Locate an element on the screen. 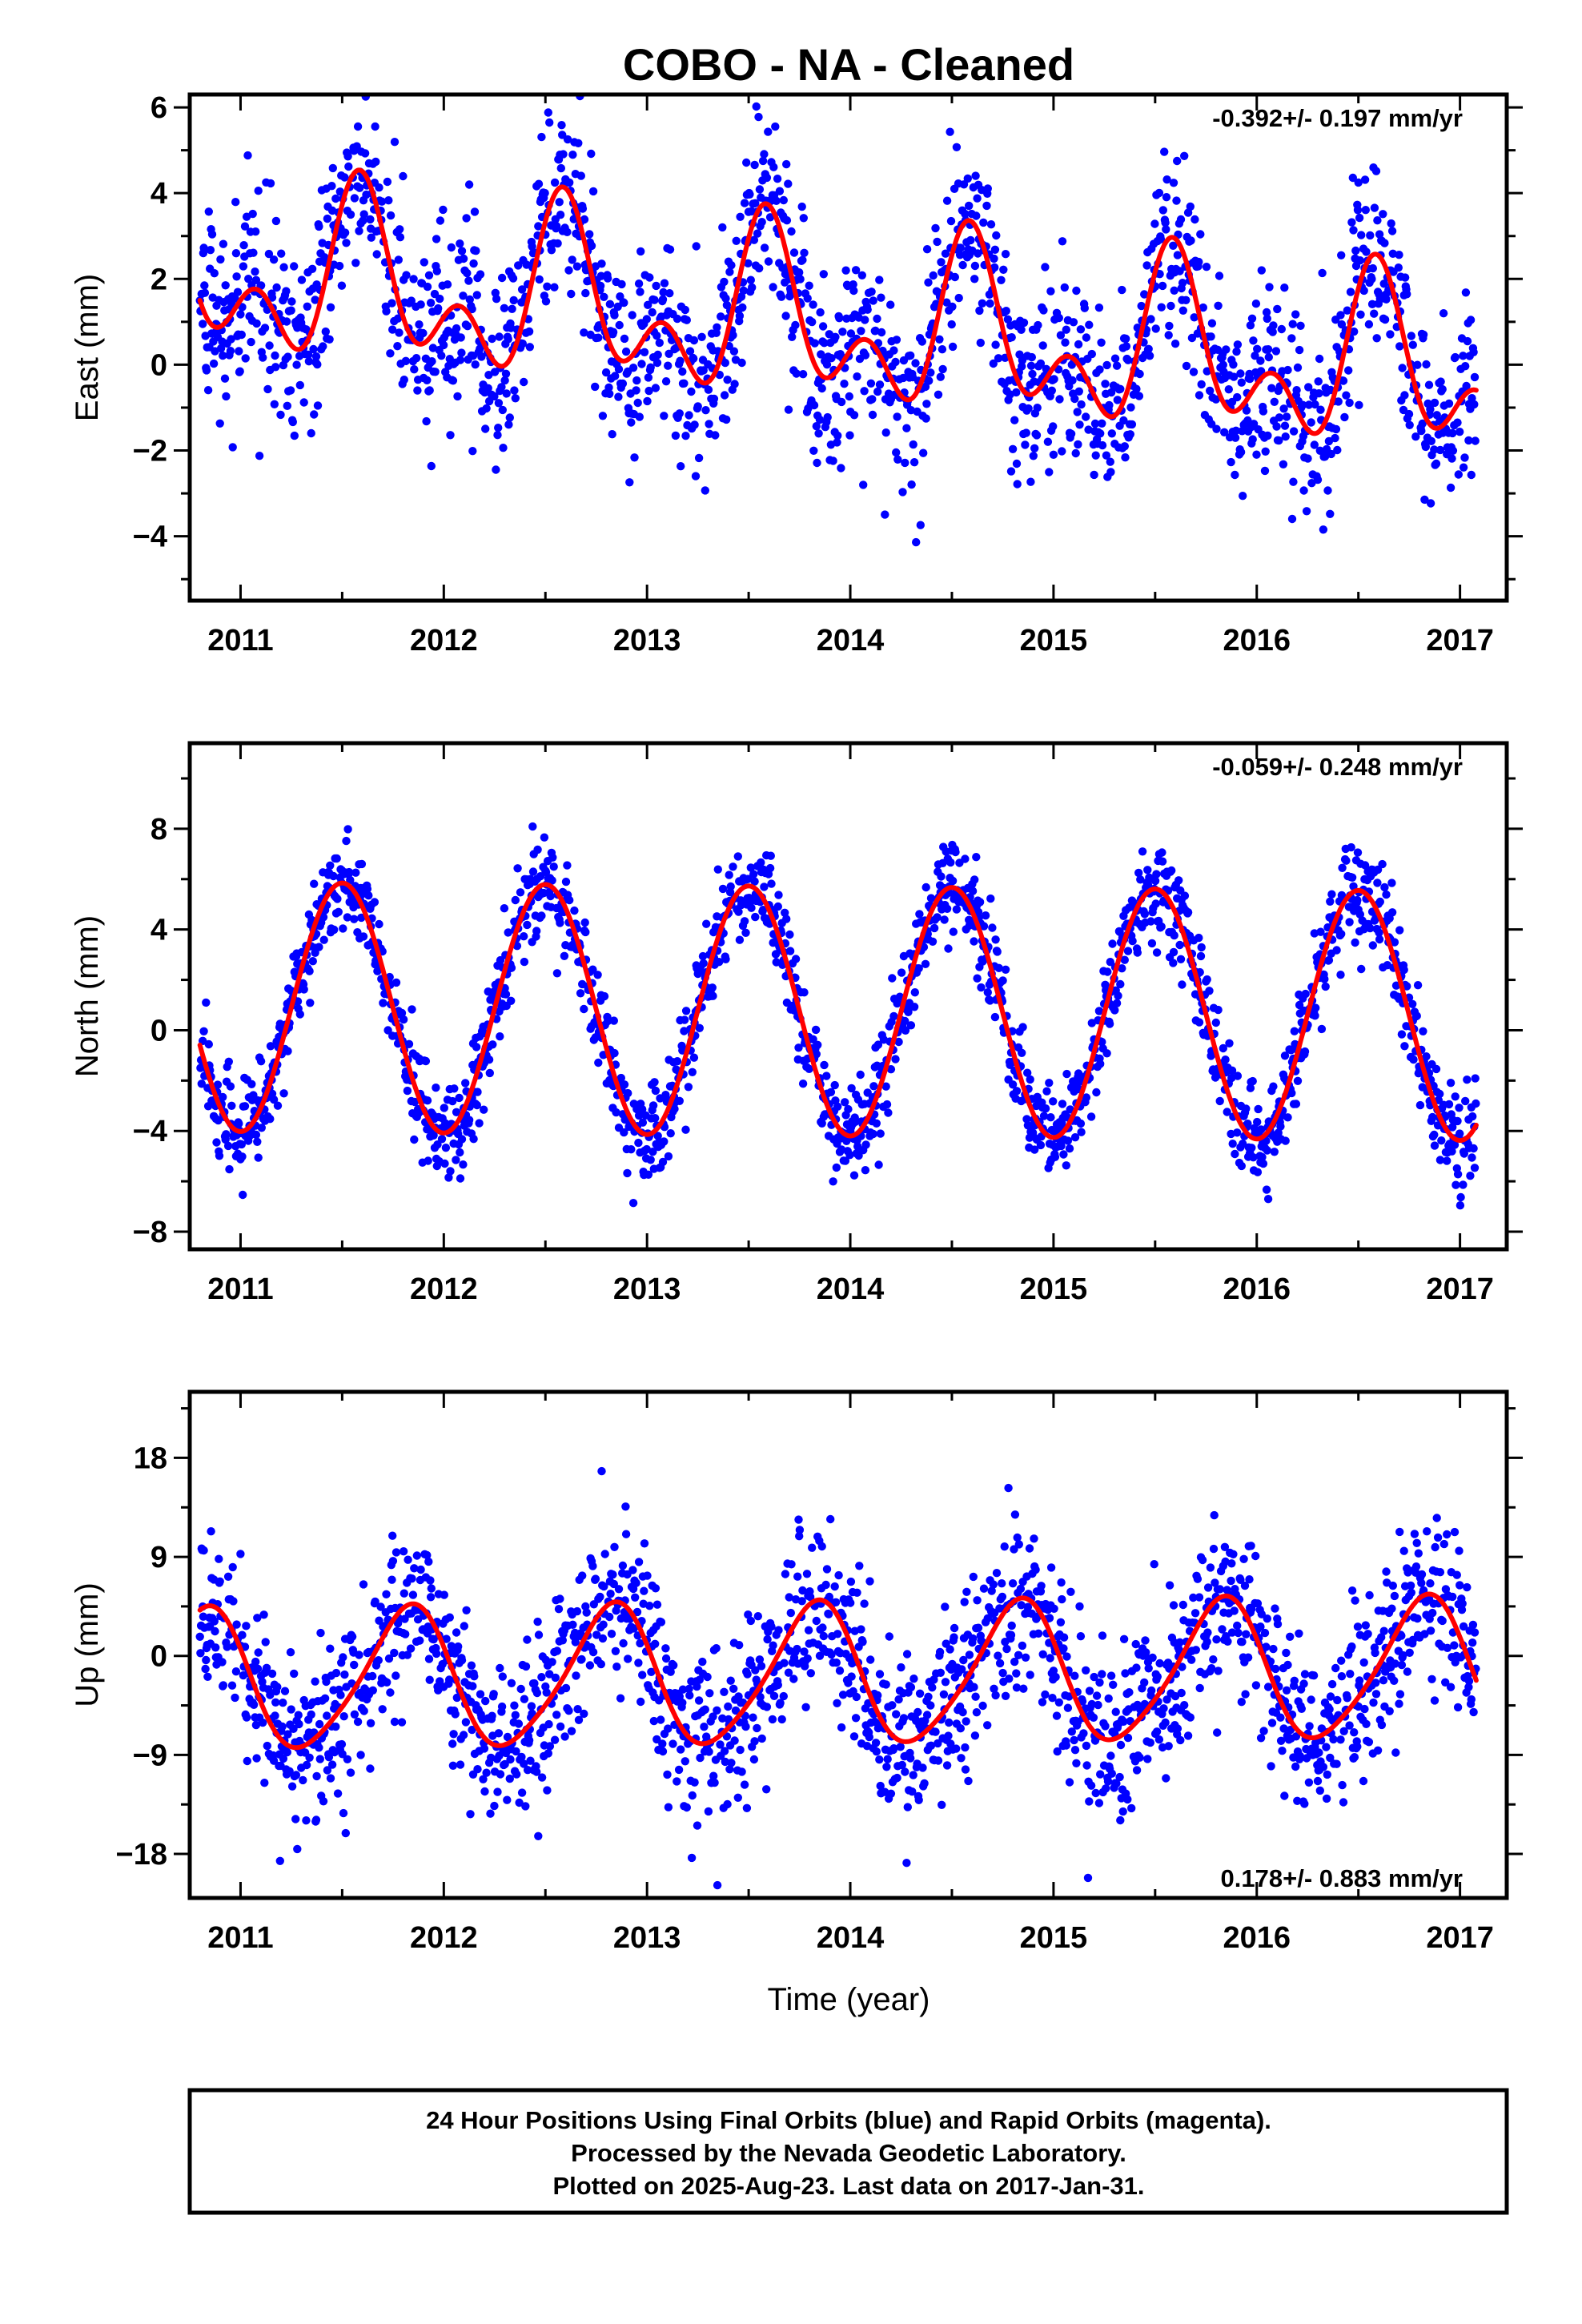 The width and height of the screenshot is (1582, 2324). x-tick-label: 2012 is located at coordinates (444, 1289).